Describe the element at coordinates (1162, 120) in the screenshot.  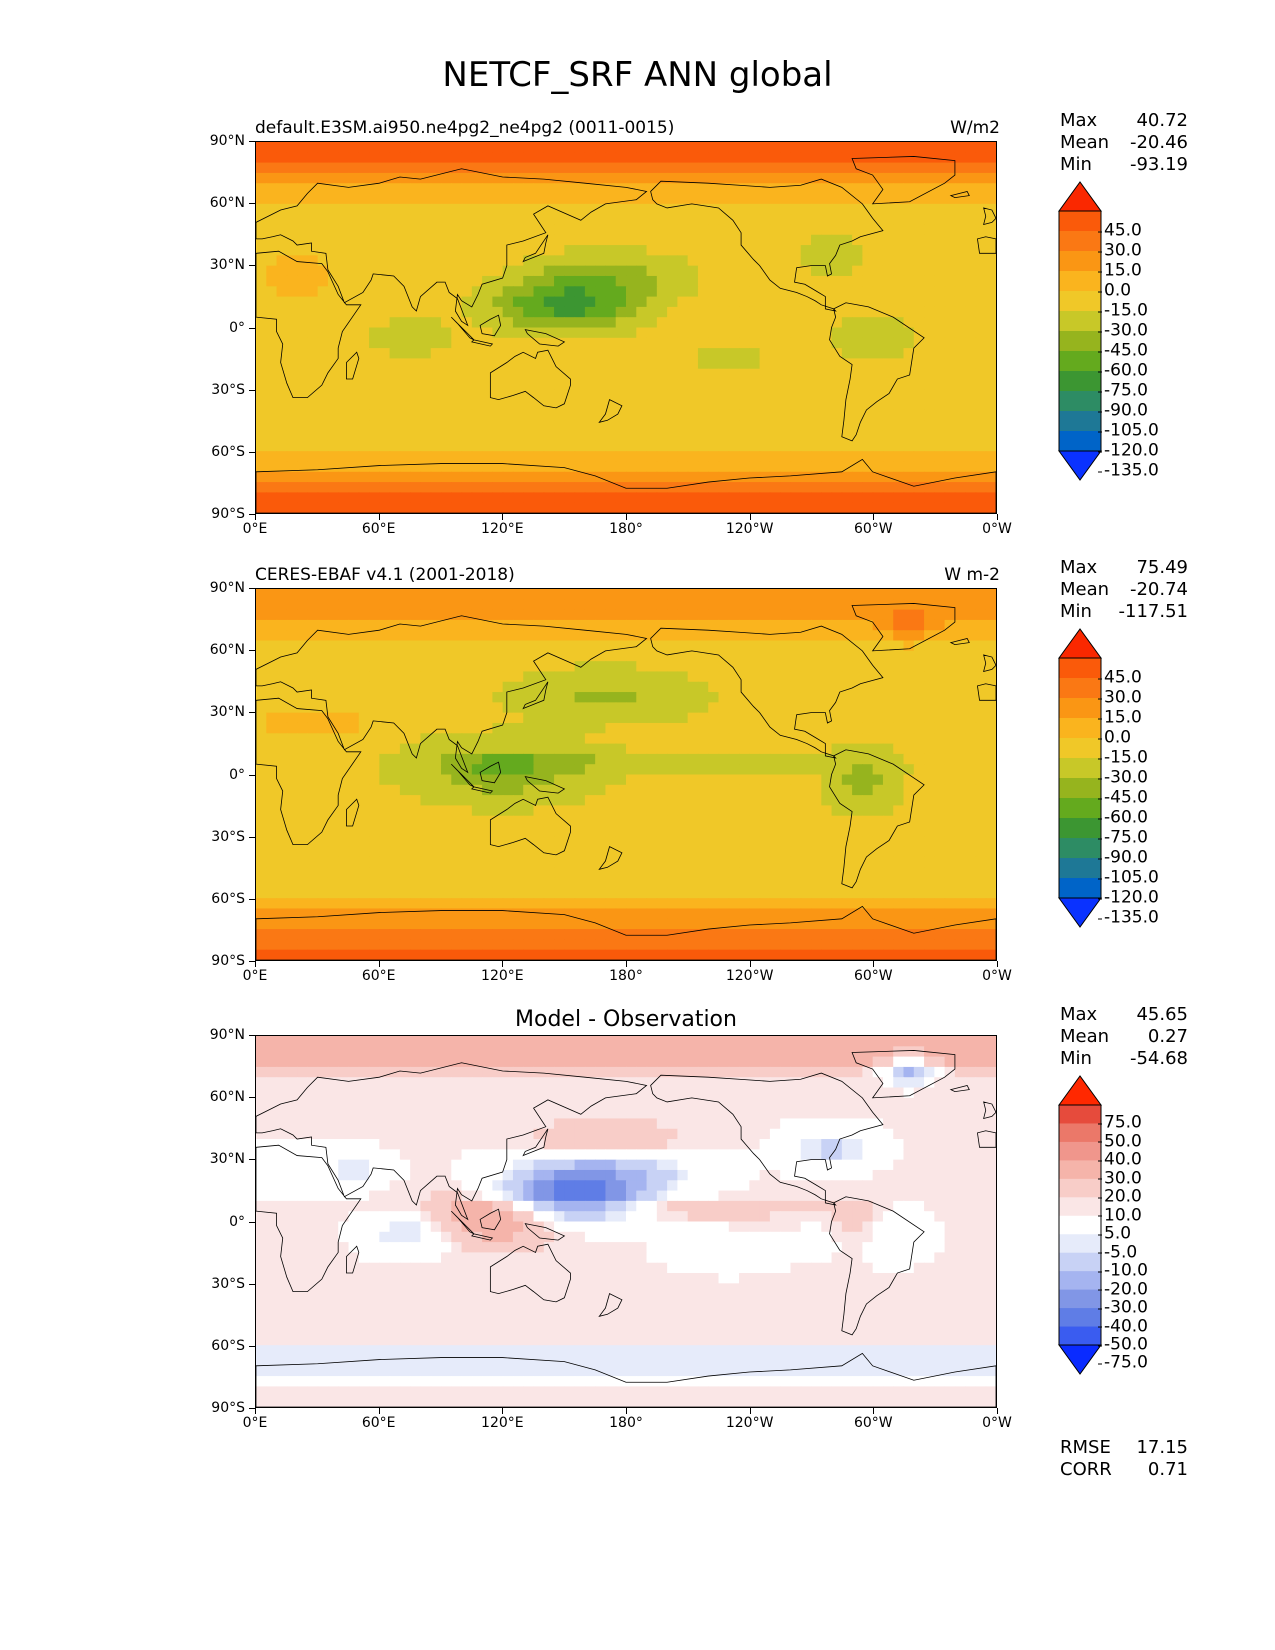
I see `stat-max: 40.72` at that location.